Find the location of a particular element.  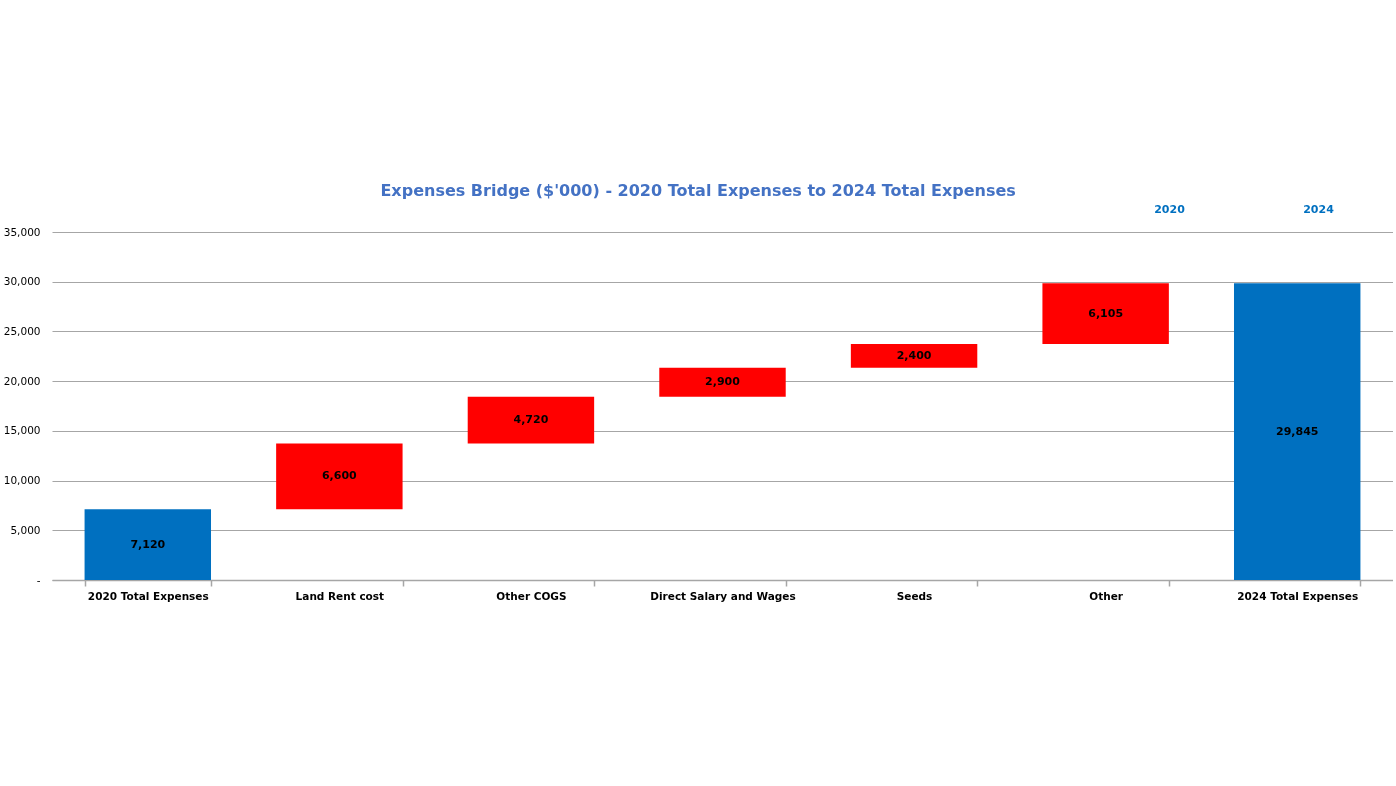

x-tick-label: Other COGS is located at coordinates (531, 595).